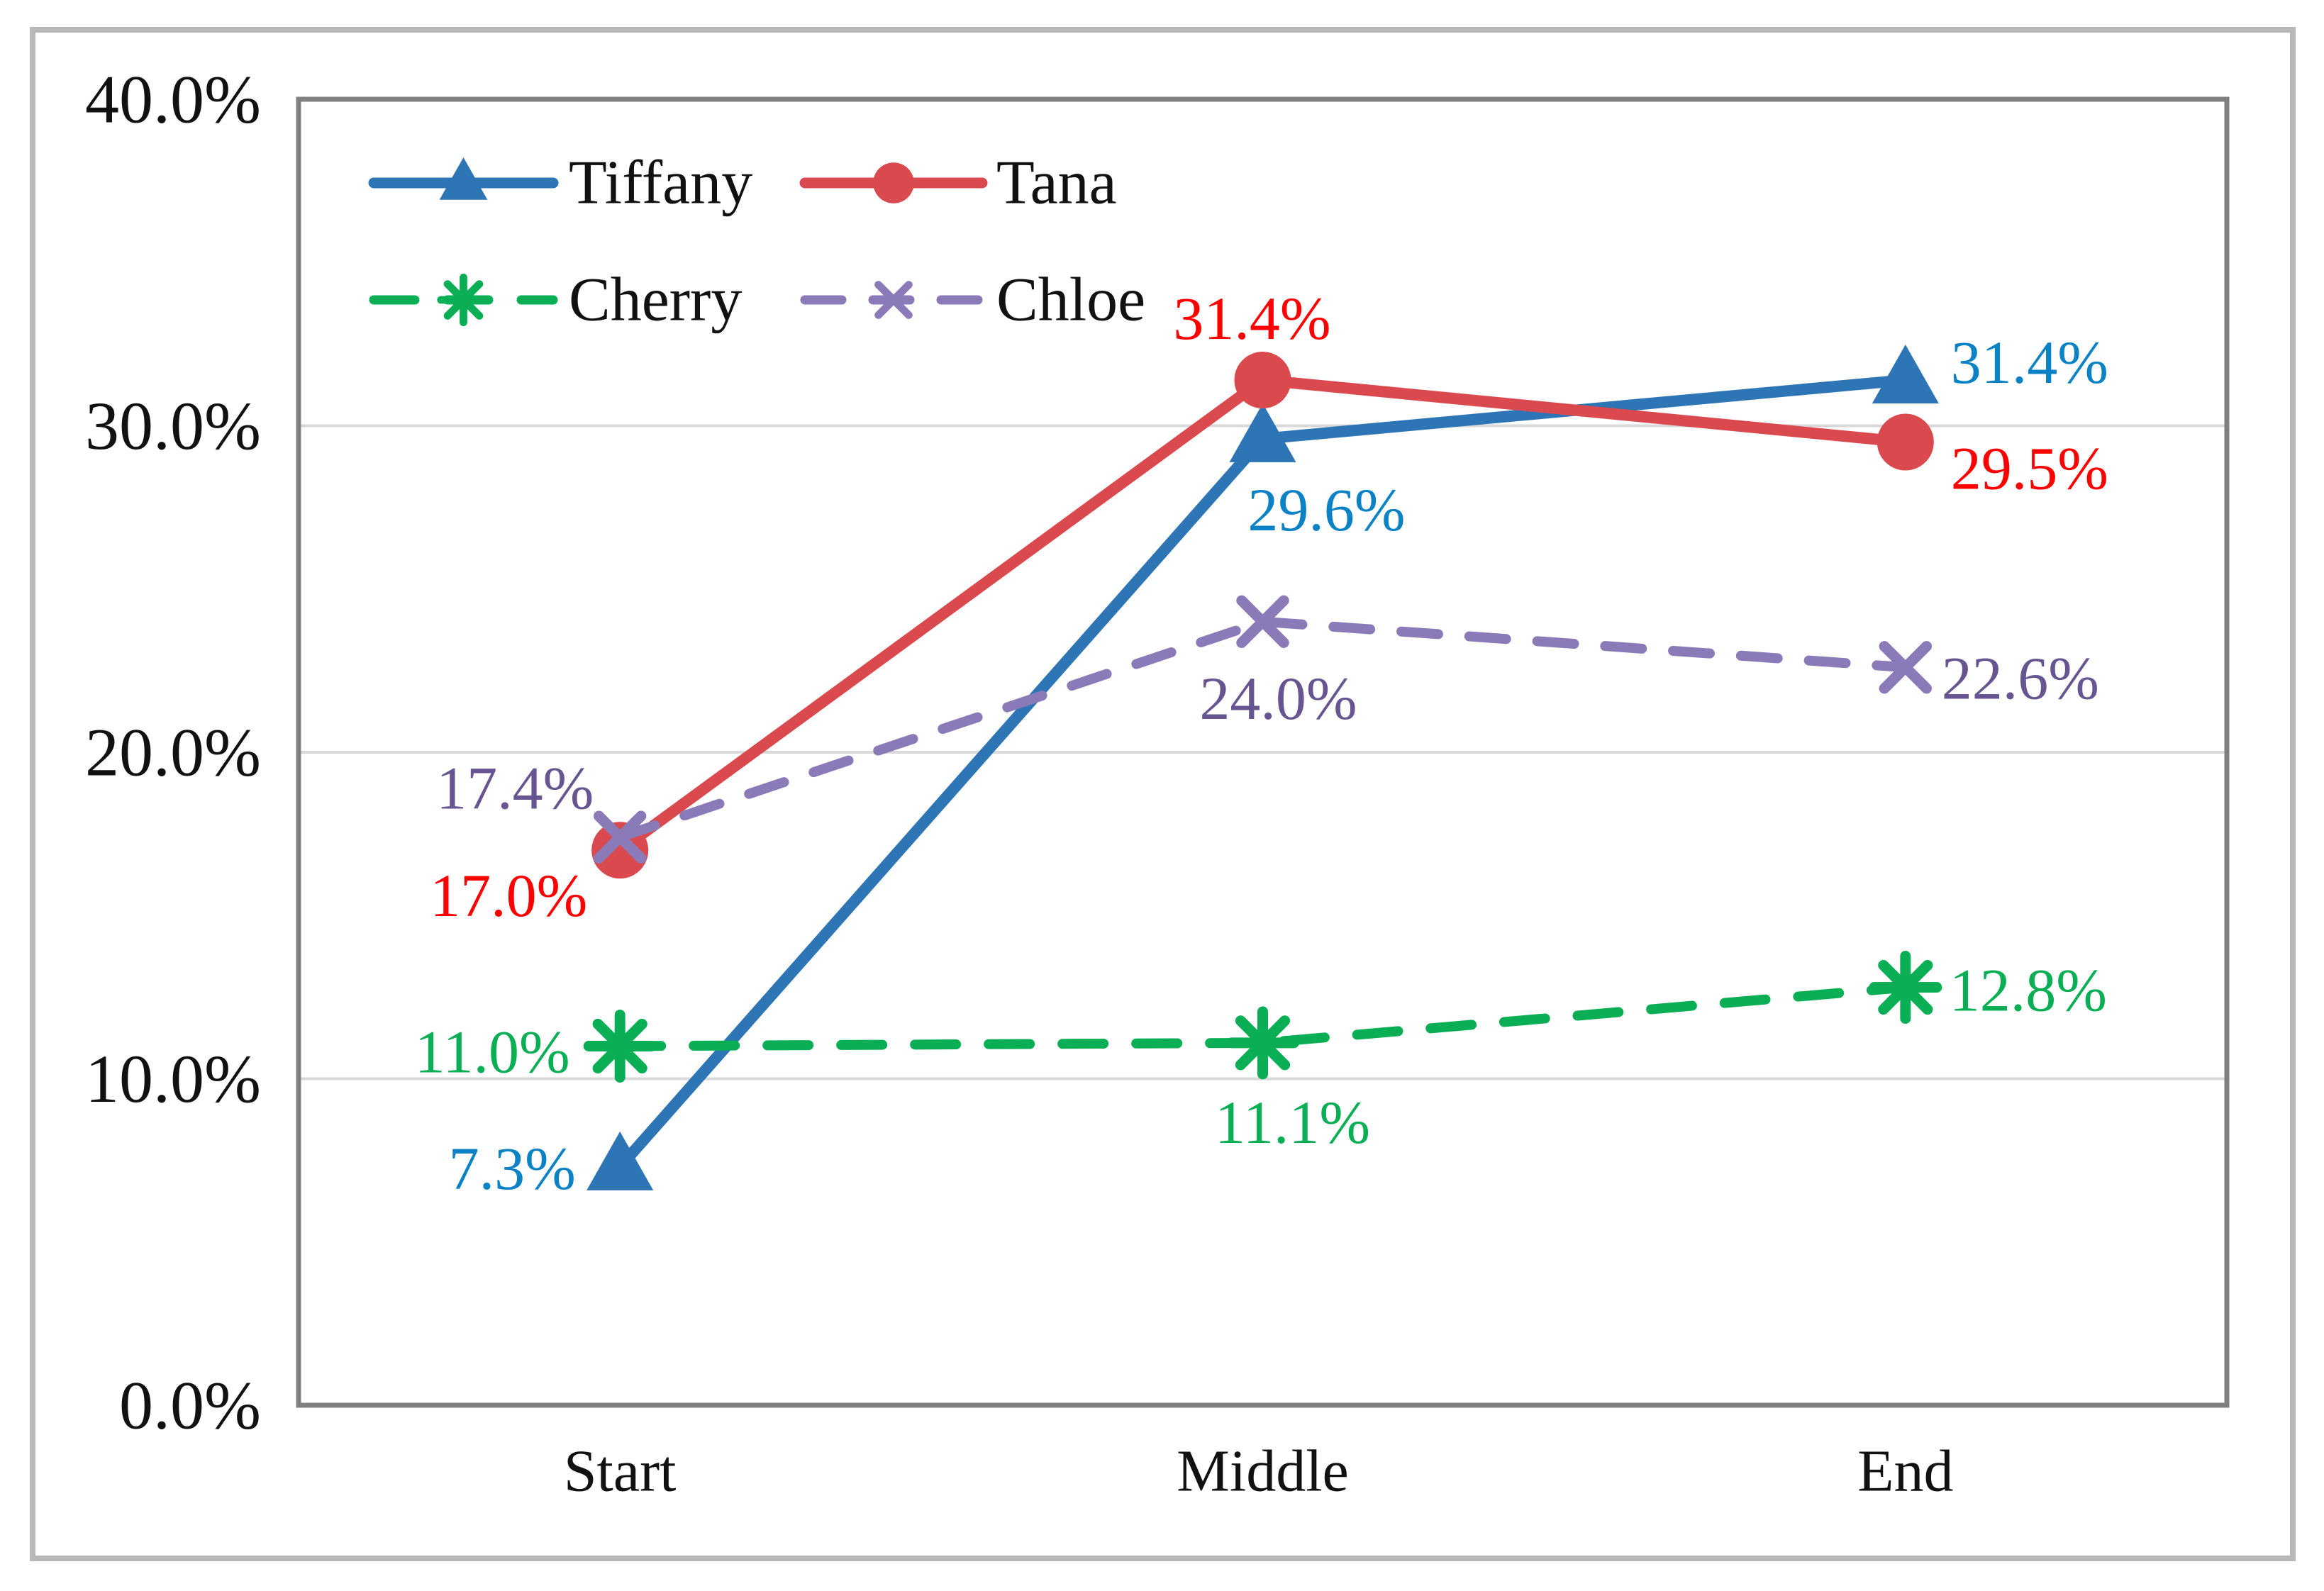  What do you see at coordinates (1278, 698) in the screenshot?
I see `data-label-chloe-middle: 24.0%` at bounding box center [1278, 698].